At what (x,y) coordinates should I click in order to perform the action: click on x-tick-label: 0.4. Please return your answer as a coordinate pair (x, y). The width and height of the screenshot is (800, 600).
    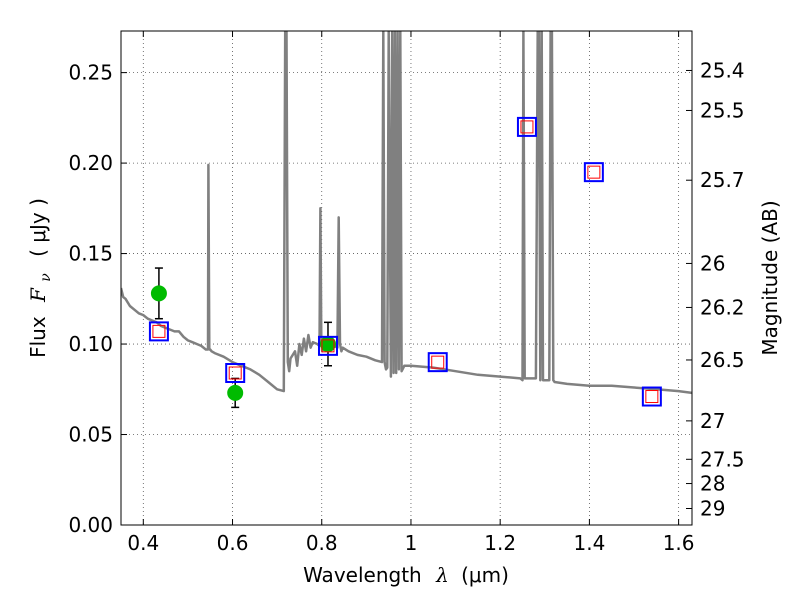
    Looking at the image, I should click on (143, 543).